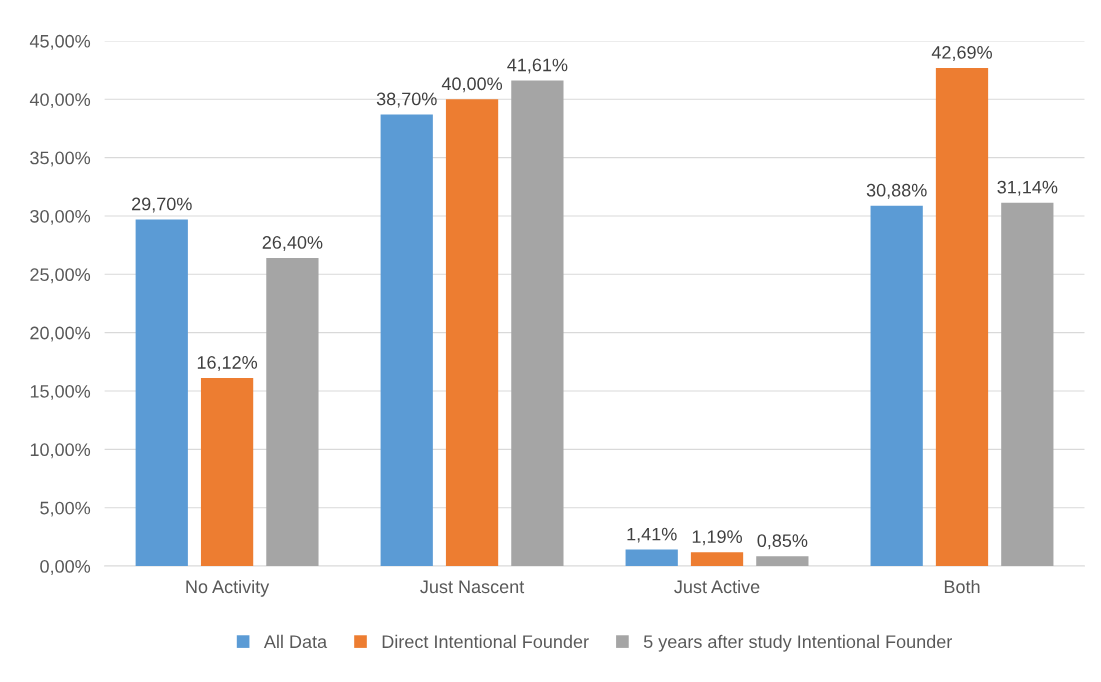 The height and width of the screenshot is (682, 1101). Describe the element at coordinates (227, 363) in the screenshot. I see `data-label: 16,12%` at that location.